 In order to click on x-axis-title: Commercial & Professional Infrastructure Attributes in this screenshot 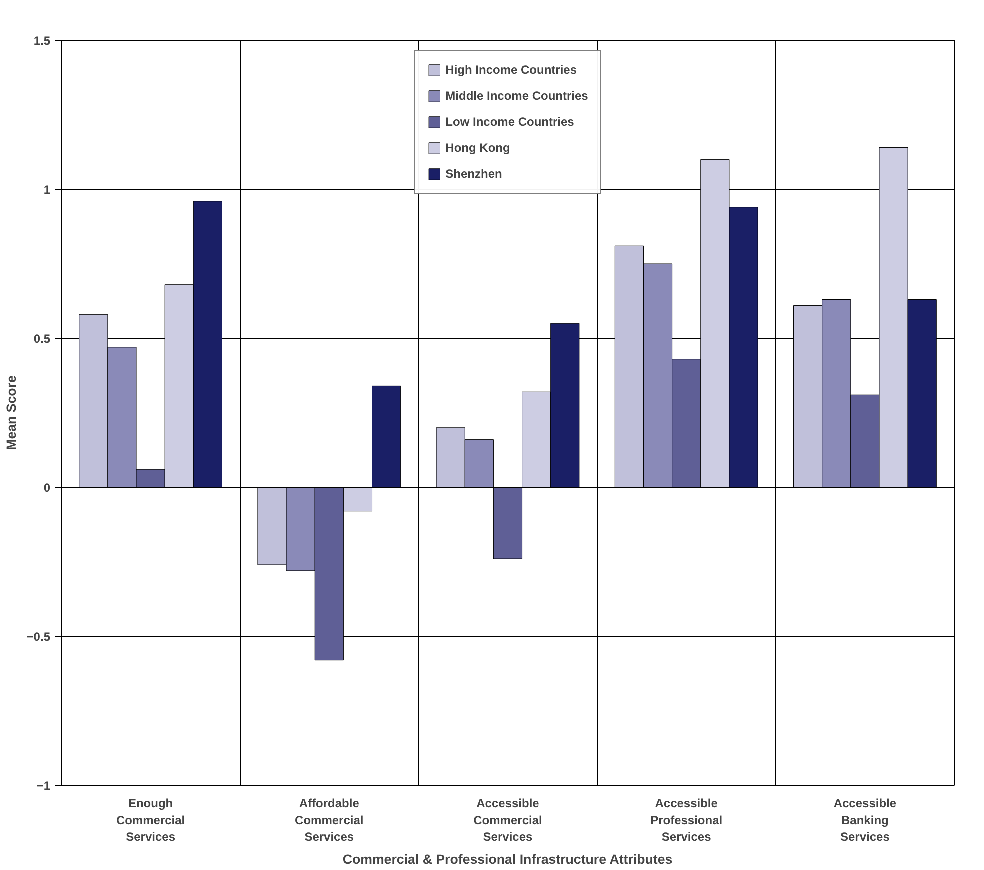, I will do `click(507, 860)`.